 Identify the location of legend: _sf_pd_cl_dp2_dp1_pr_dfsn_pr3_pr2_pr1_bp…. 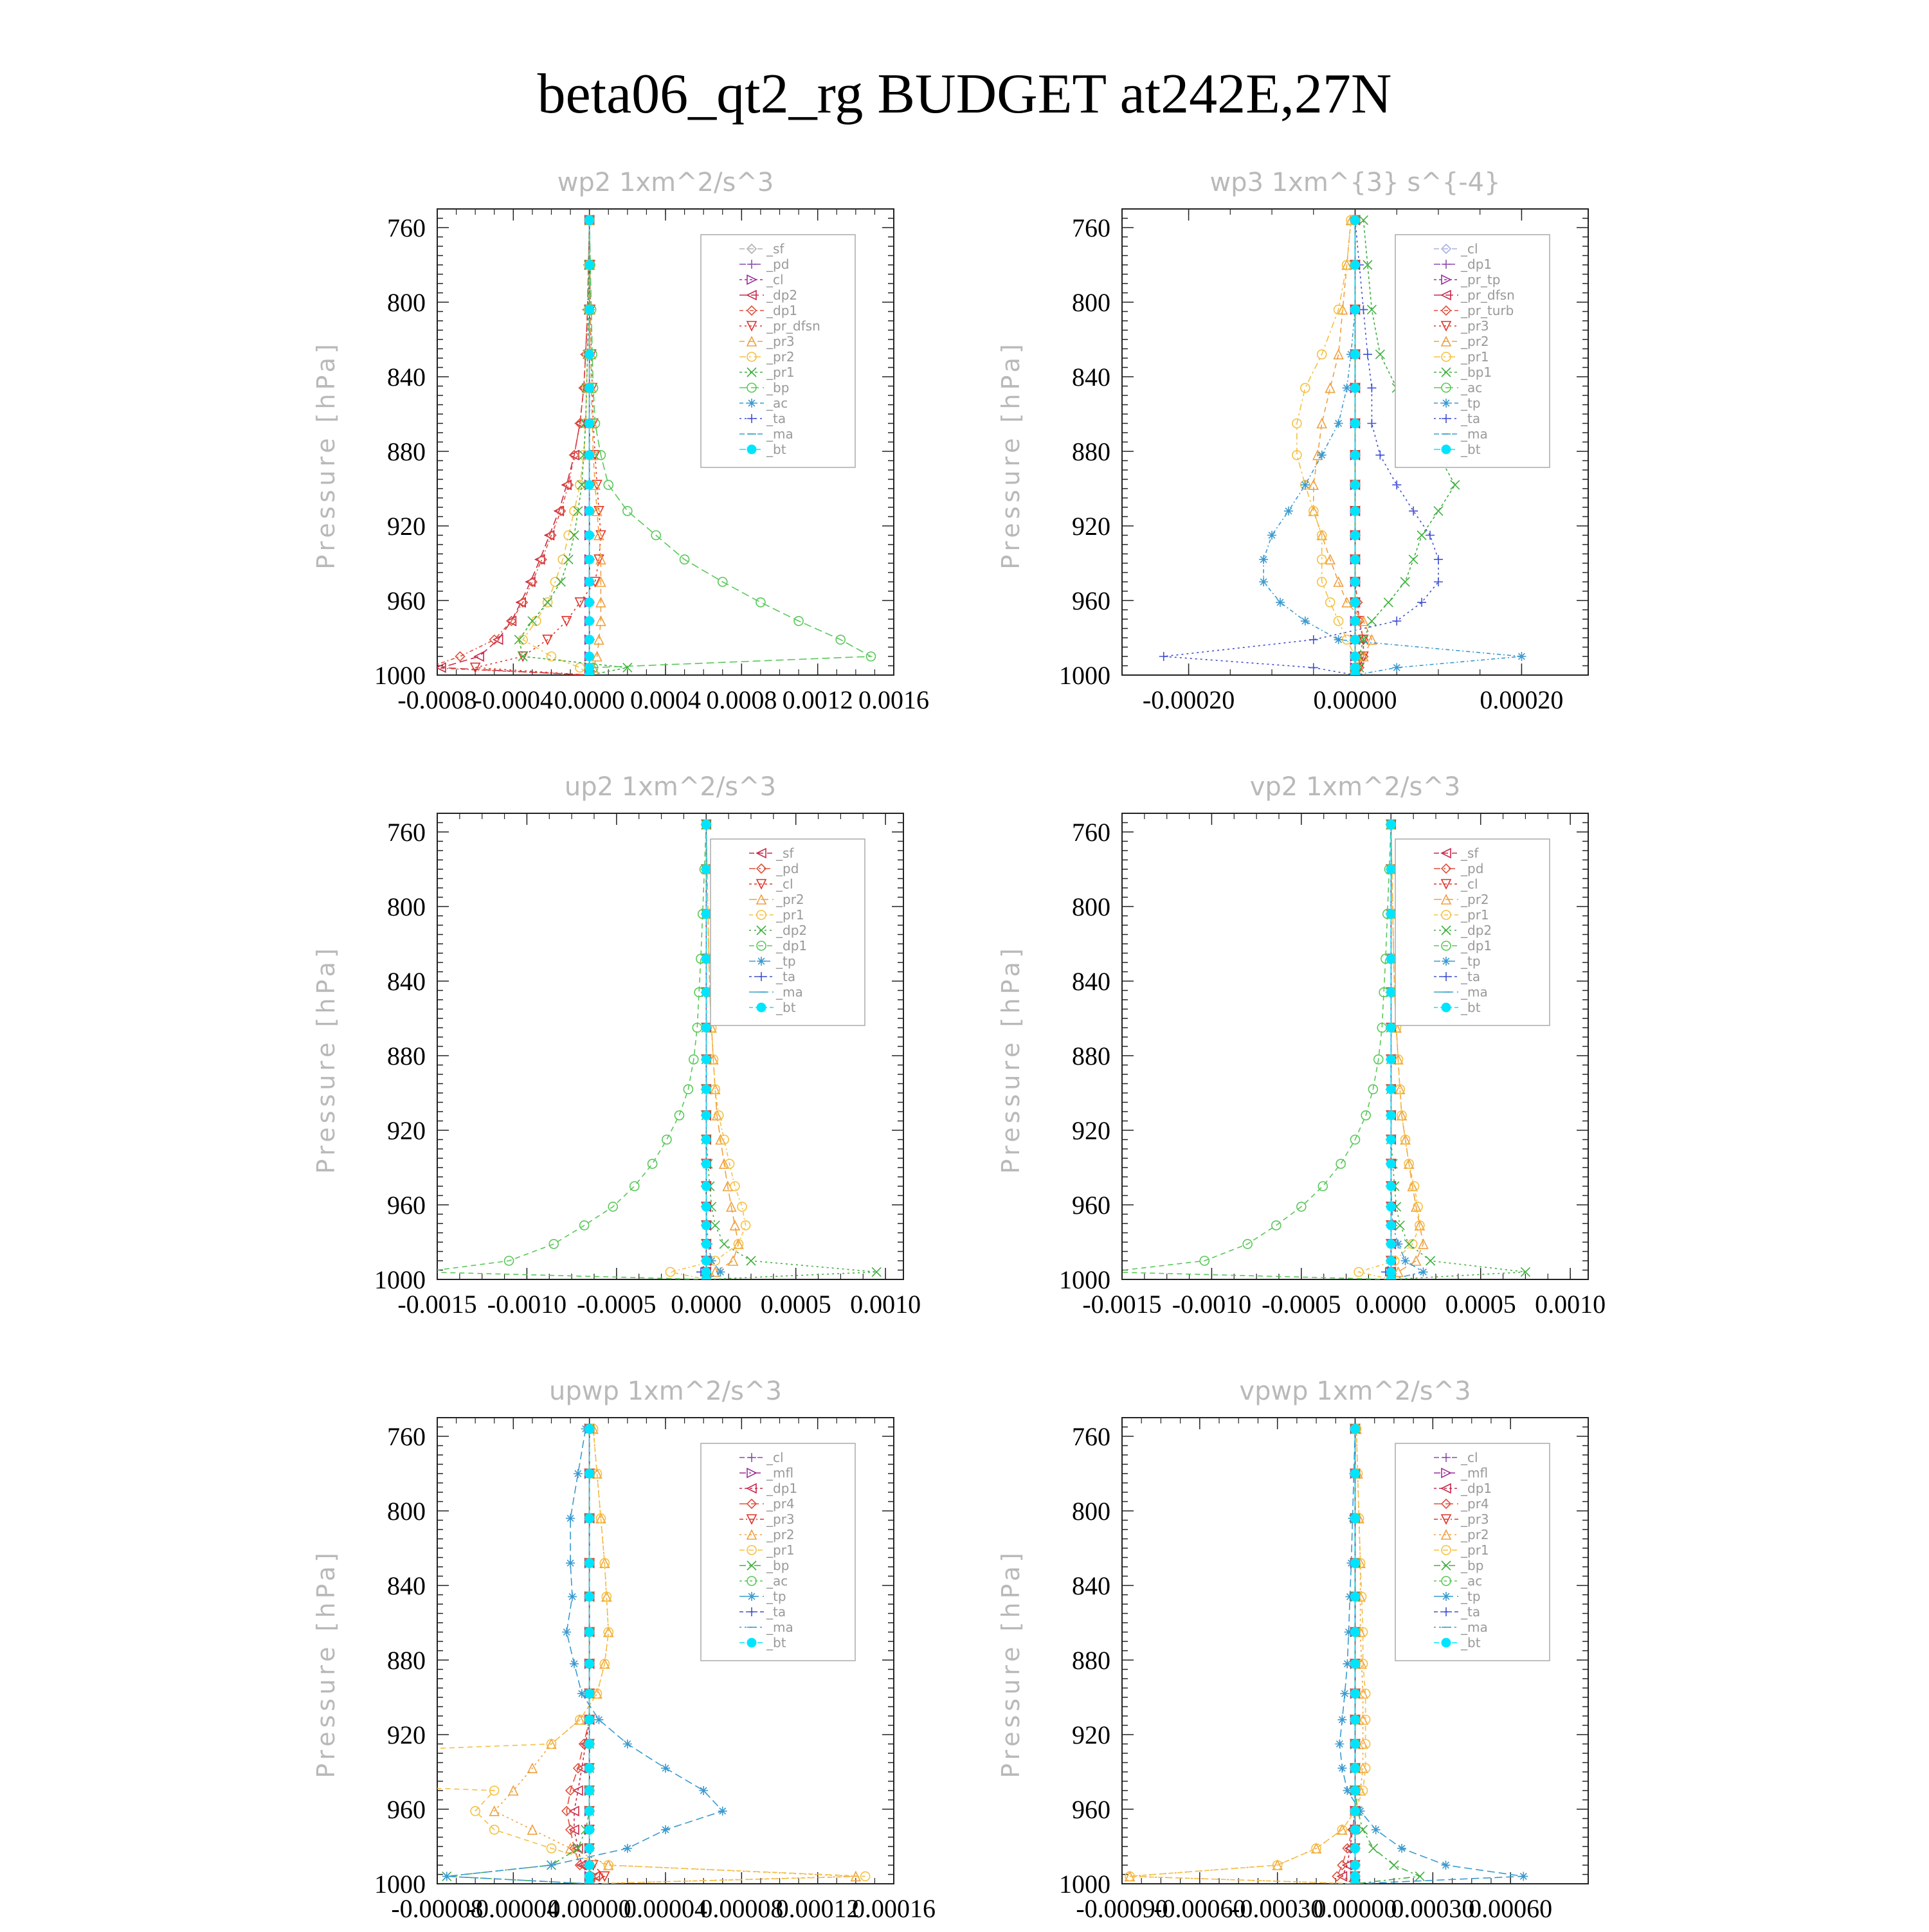
(778, 351).